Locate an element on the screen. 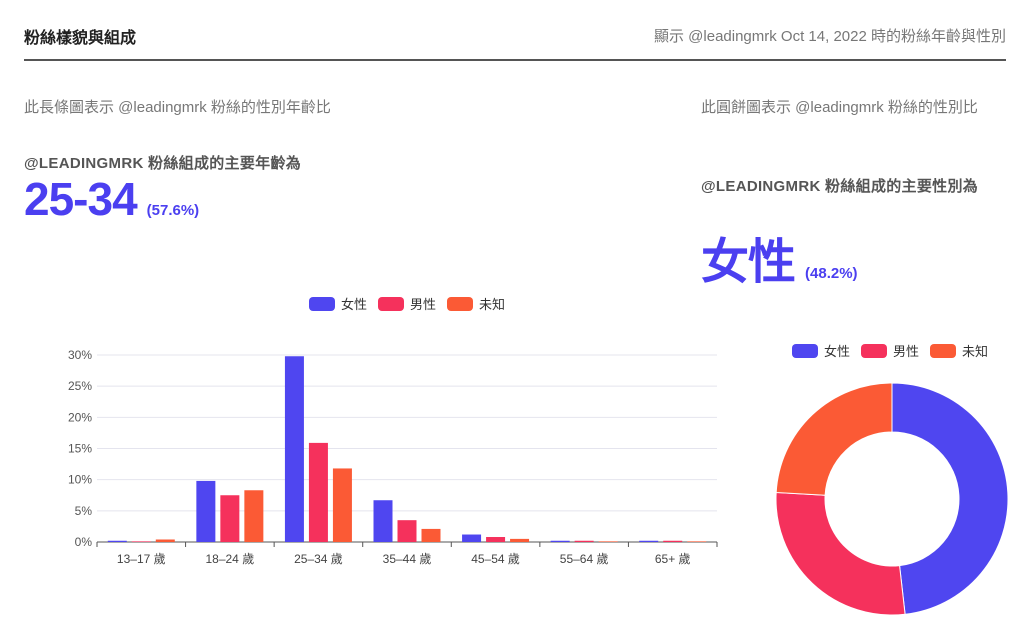  page-title: 粉絲樣貌與組成 is located at coordinates (80, 38).